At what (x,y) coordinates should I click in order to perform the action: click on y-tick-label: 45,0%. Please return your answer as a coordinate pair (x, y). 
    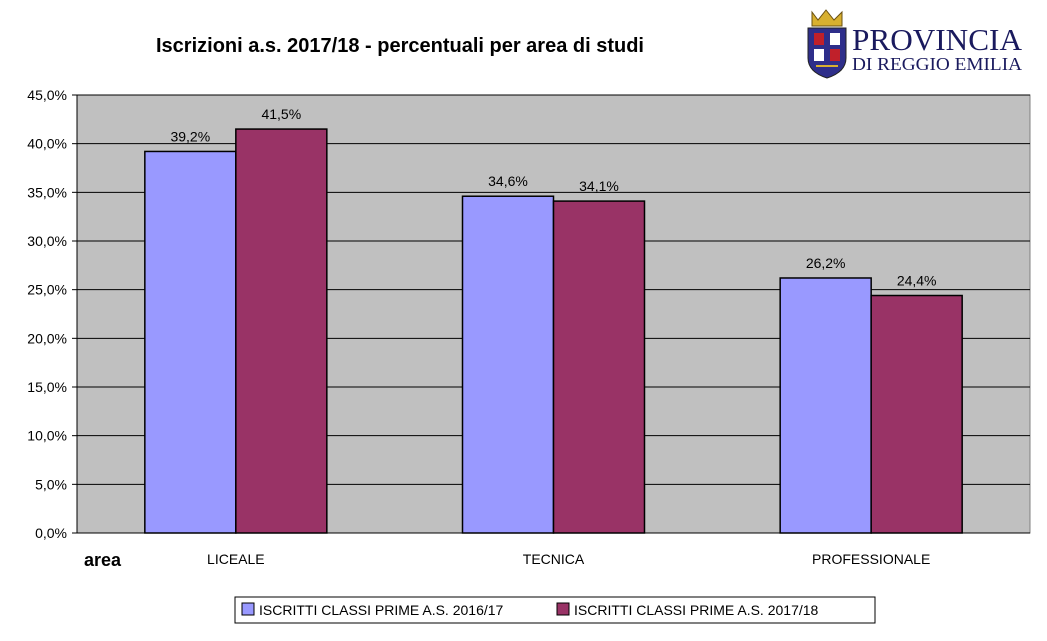
    Looking at the image, I should click on (47, 95).